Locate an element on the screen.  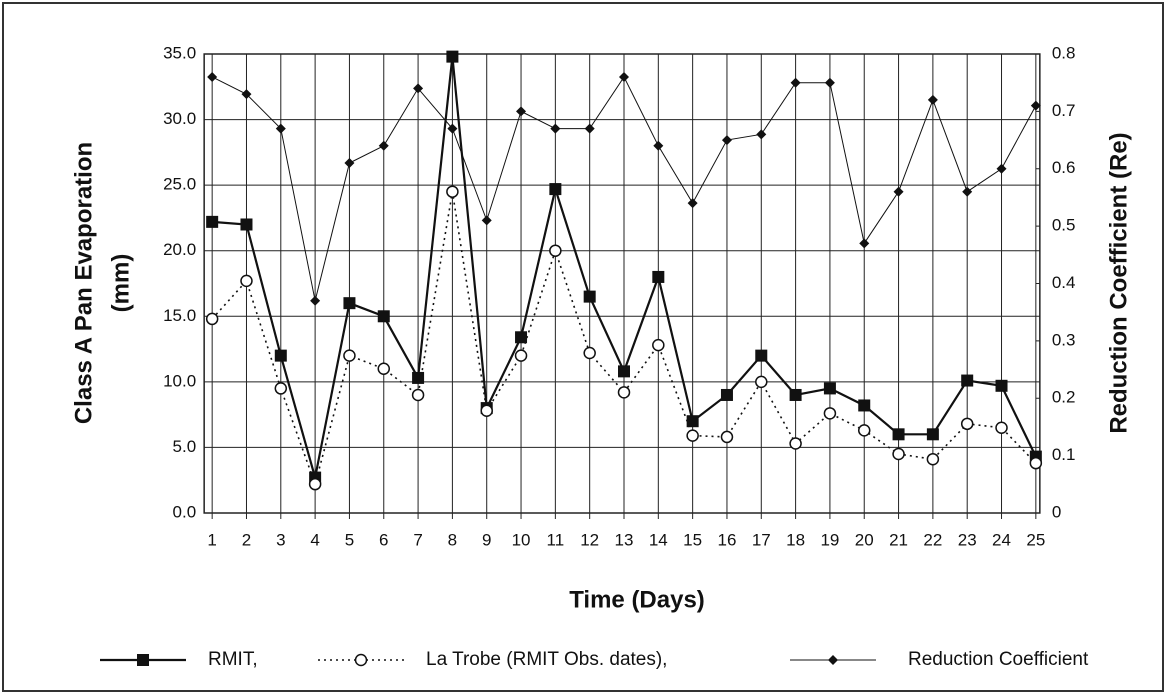
x-axis-title: Time (Days) is located at coordinates (637, 599).